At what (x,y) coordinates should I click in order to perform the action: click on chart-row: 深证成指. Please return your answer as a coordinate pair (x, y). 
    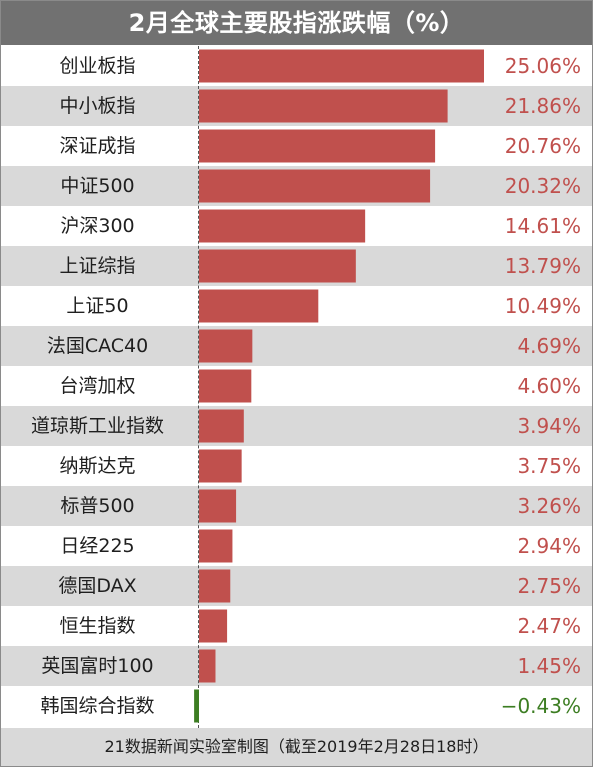
    Looking at the image, I should click on (296, 146).